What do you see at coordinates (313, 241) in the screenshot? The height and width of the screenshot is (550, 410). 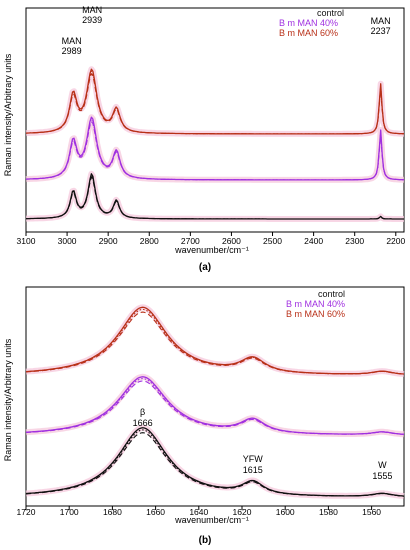 I see `x-tick-label-2400: 2400` at bounding box center [313, 241].